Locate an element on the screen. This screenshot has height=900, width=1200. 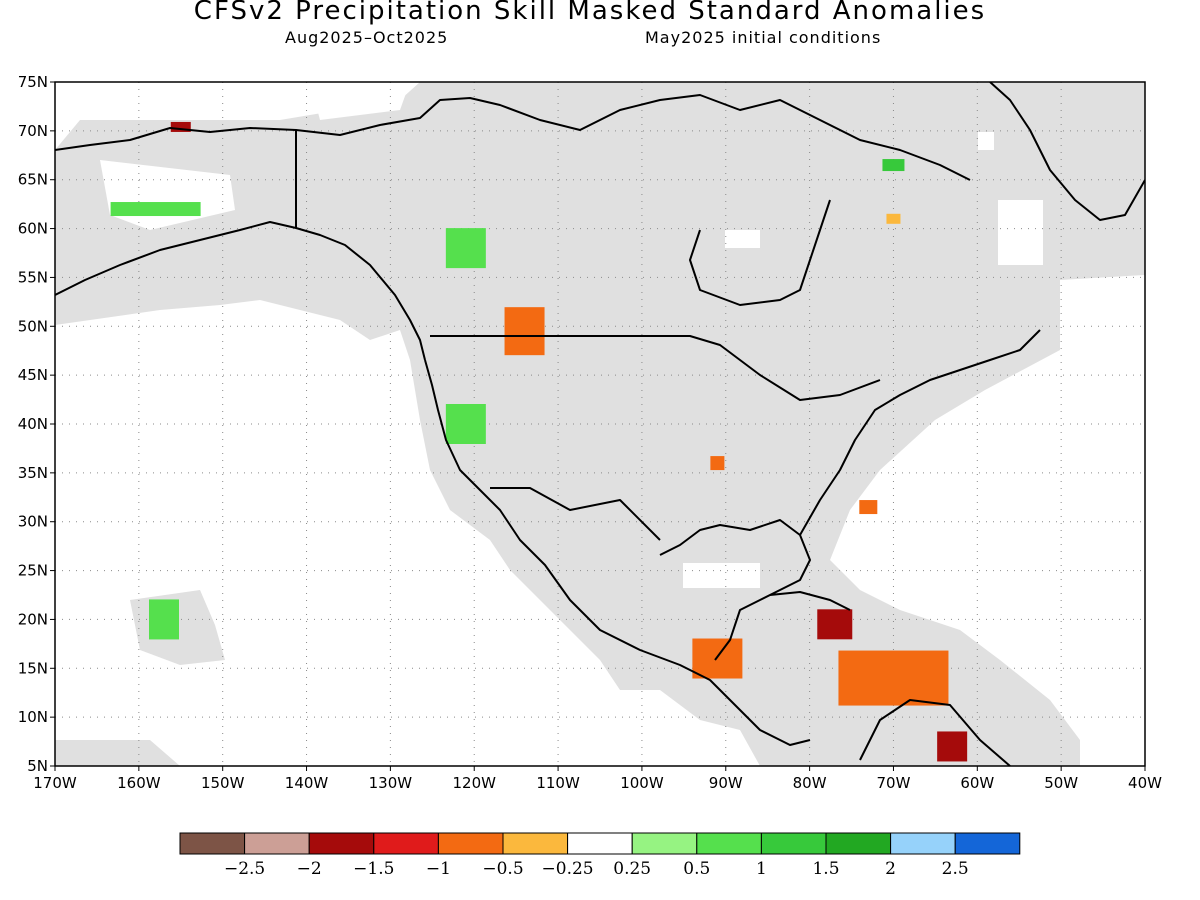
lon-label: 130W is located at coordinates (391, 783).